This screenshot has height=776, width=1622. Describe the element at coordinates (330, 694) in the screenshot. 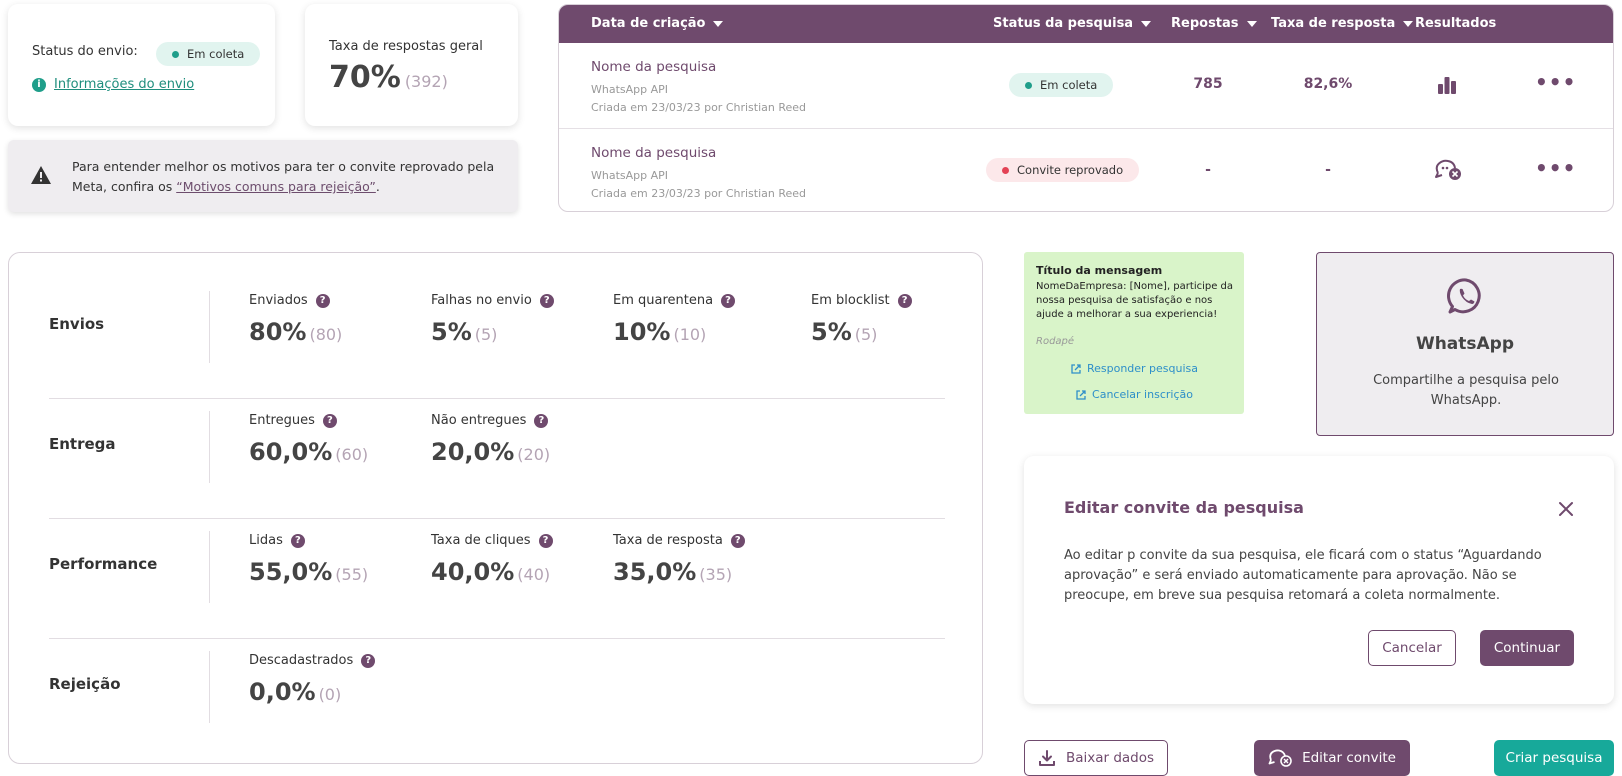

I see `metric-count: (0)` at that location.